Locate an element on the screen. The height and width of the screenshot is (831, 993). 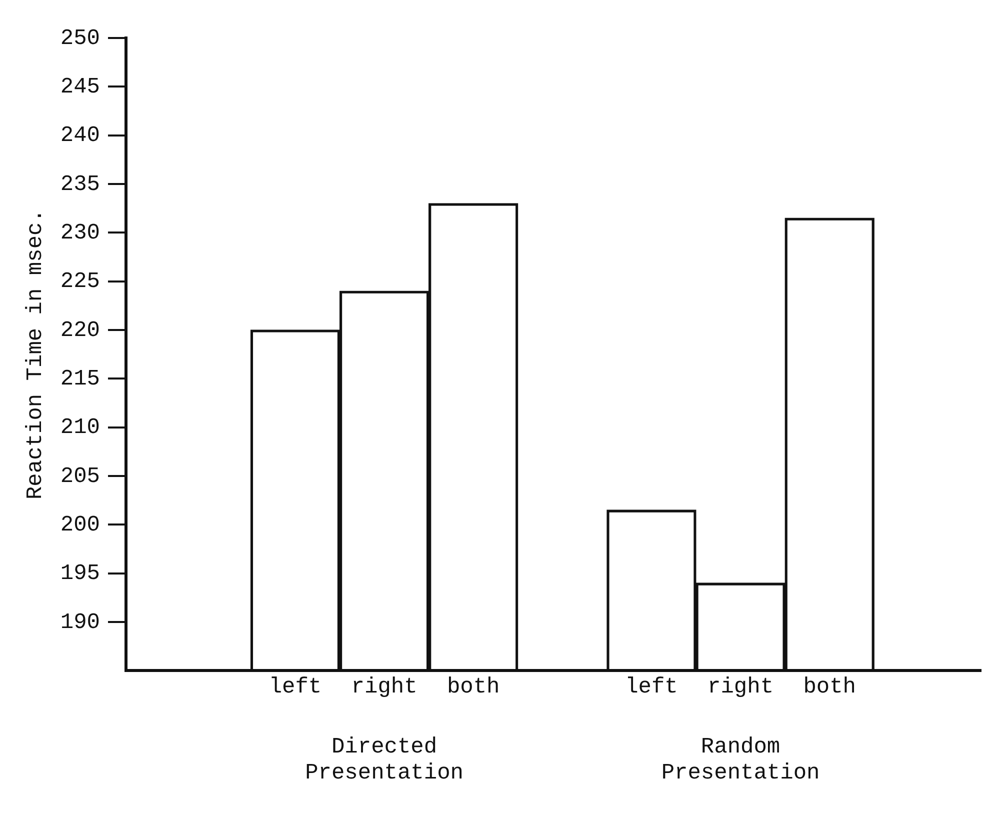
y-tick-label: 215 is located at coordinates (80, 379).